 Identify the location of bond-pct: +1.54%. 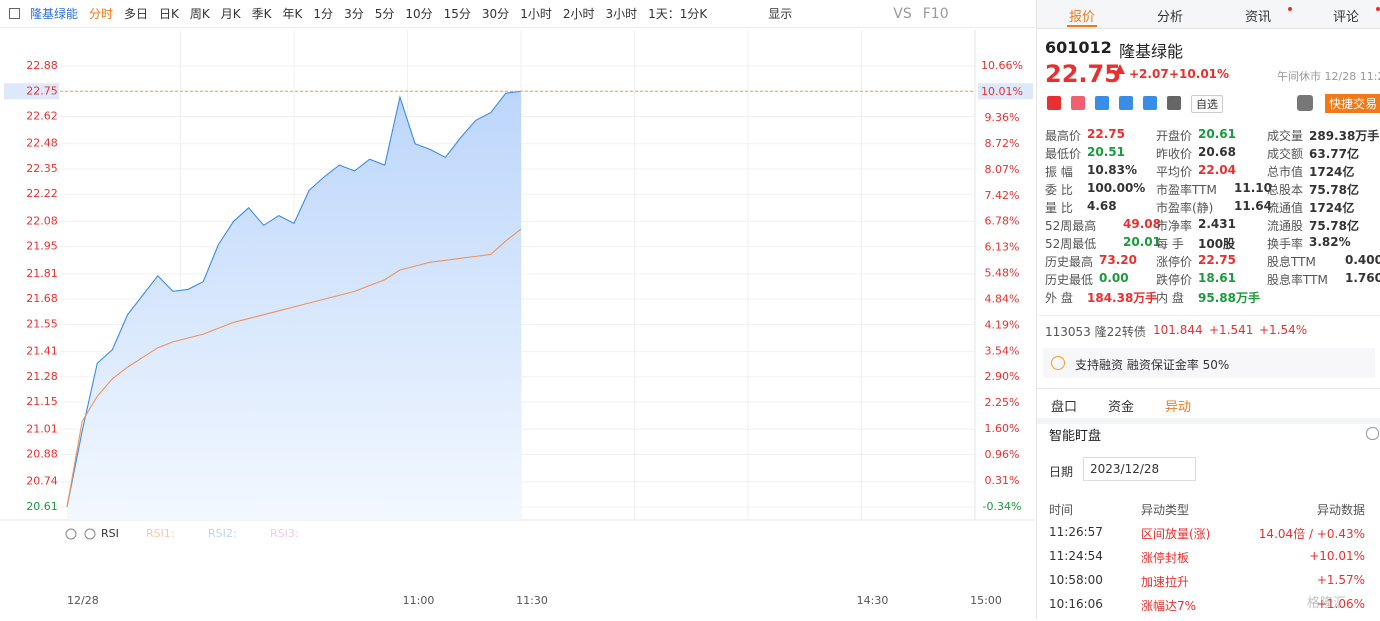
(1283, 330).